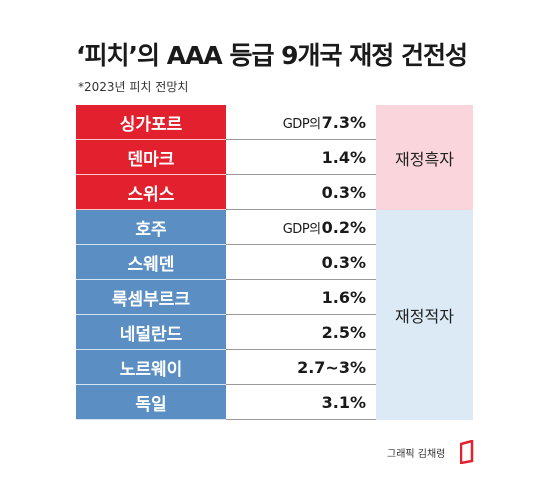 The height and width of the screenshot is (477, 550). What do you see at coordinates (151, 157) in the screenshot?
I see `country-cell: 덴마크` at bounding box center [151, 157].